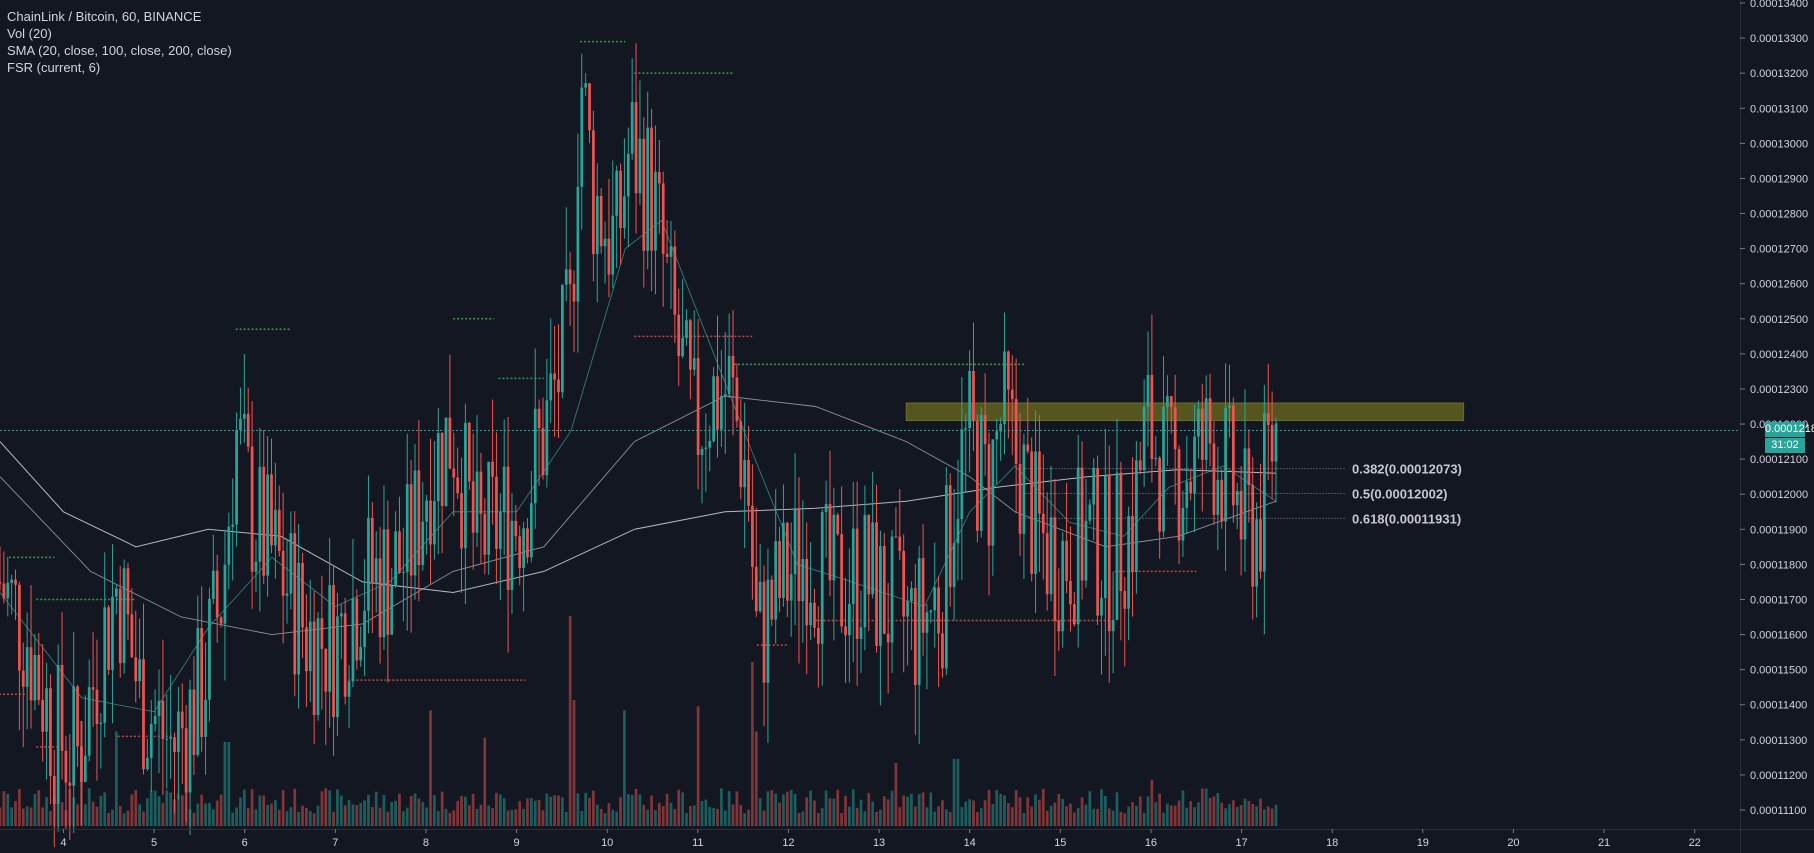 The height and width of the screenshot is (853, 1814). I want to click on price-tick-label: 0.00011500, so click(1778, 671).